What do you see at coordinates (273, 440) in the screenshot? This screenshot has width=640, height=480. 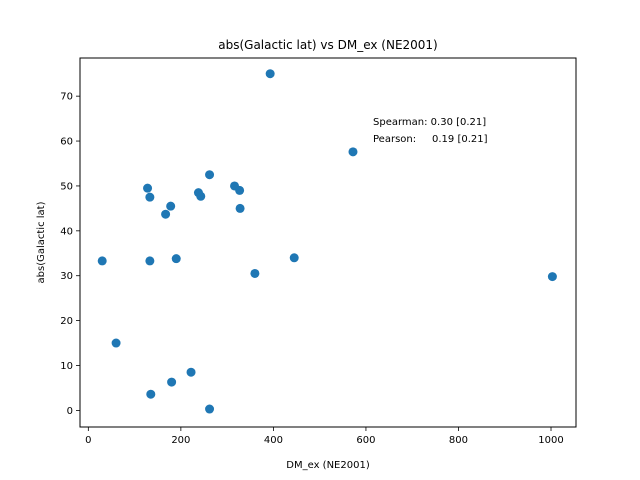 I see `x-tick-label: 400` at bounding box center [273, 440].